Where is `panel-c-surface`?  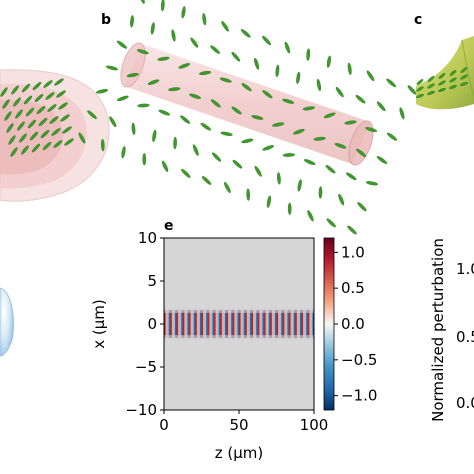 panel-c-surface is located at coordinates (445, 73).